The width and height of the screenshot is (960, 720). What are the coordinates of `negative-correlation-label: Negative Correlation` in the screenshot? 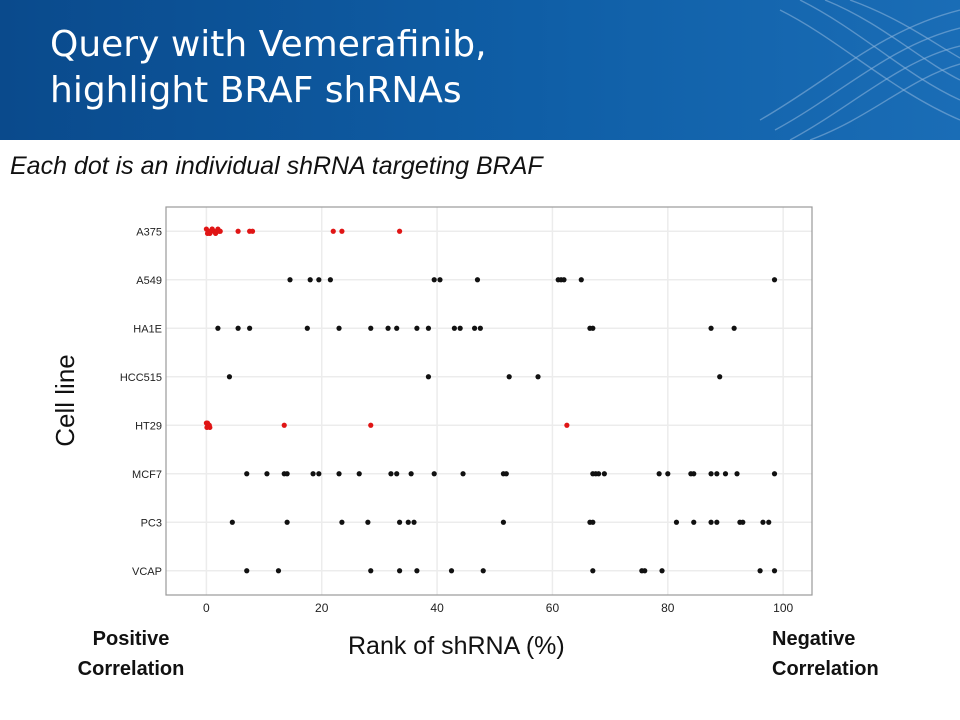 It's located at (825, 654).